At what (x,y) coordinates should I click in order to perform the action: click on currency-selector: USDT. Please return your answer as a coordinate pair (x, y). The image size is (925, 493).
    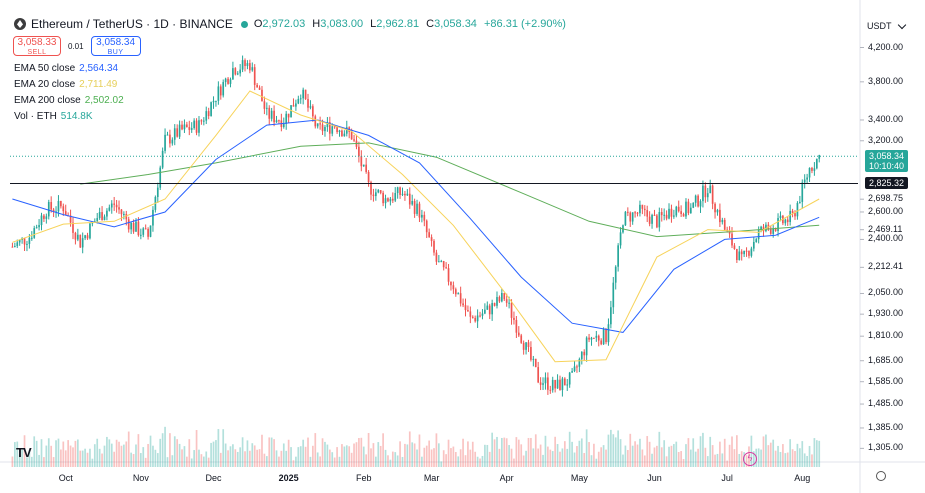
    Looking at the image, I should click on (886, 26).